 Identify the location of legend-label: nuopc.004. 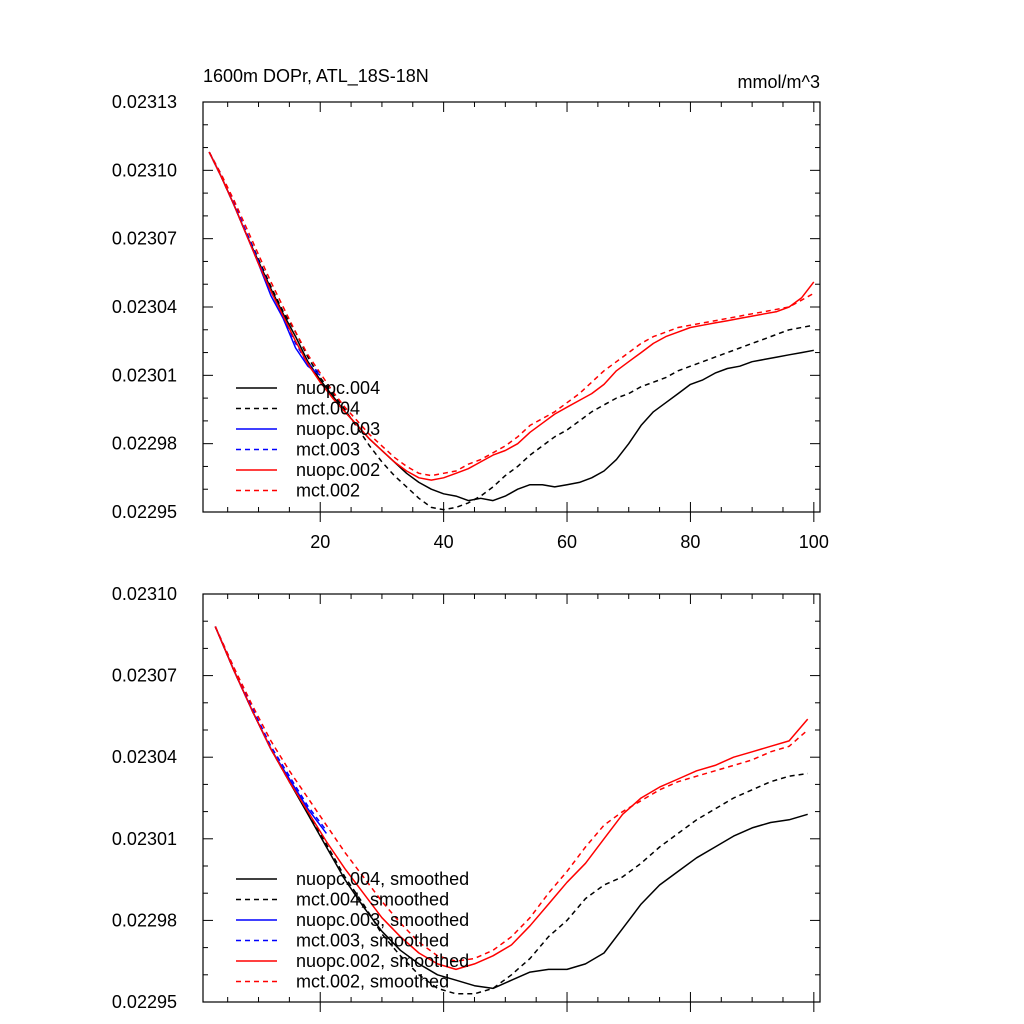
(338, 388).